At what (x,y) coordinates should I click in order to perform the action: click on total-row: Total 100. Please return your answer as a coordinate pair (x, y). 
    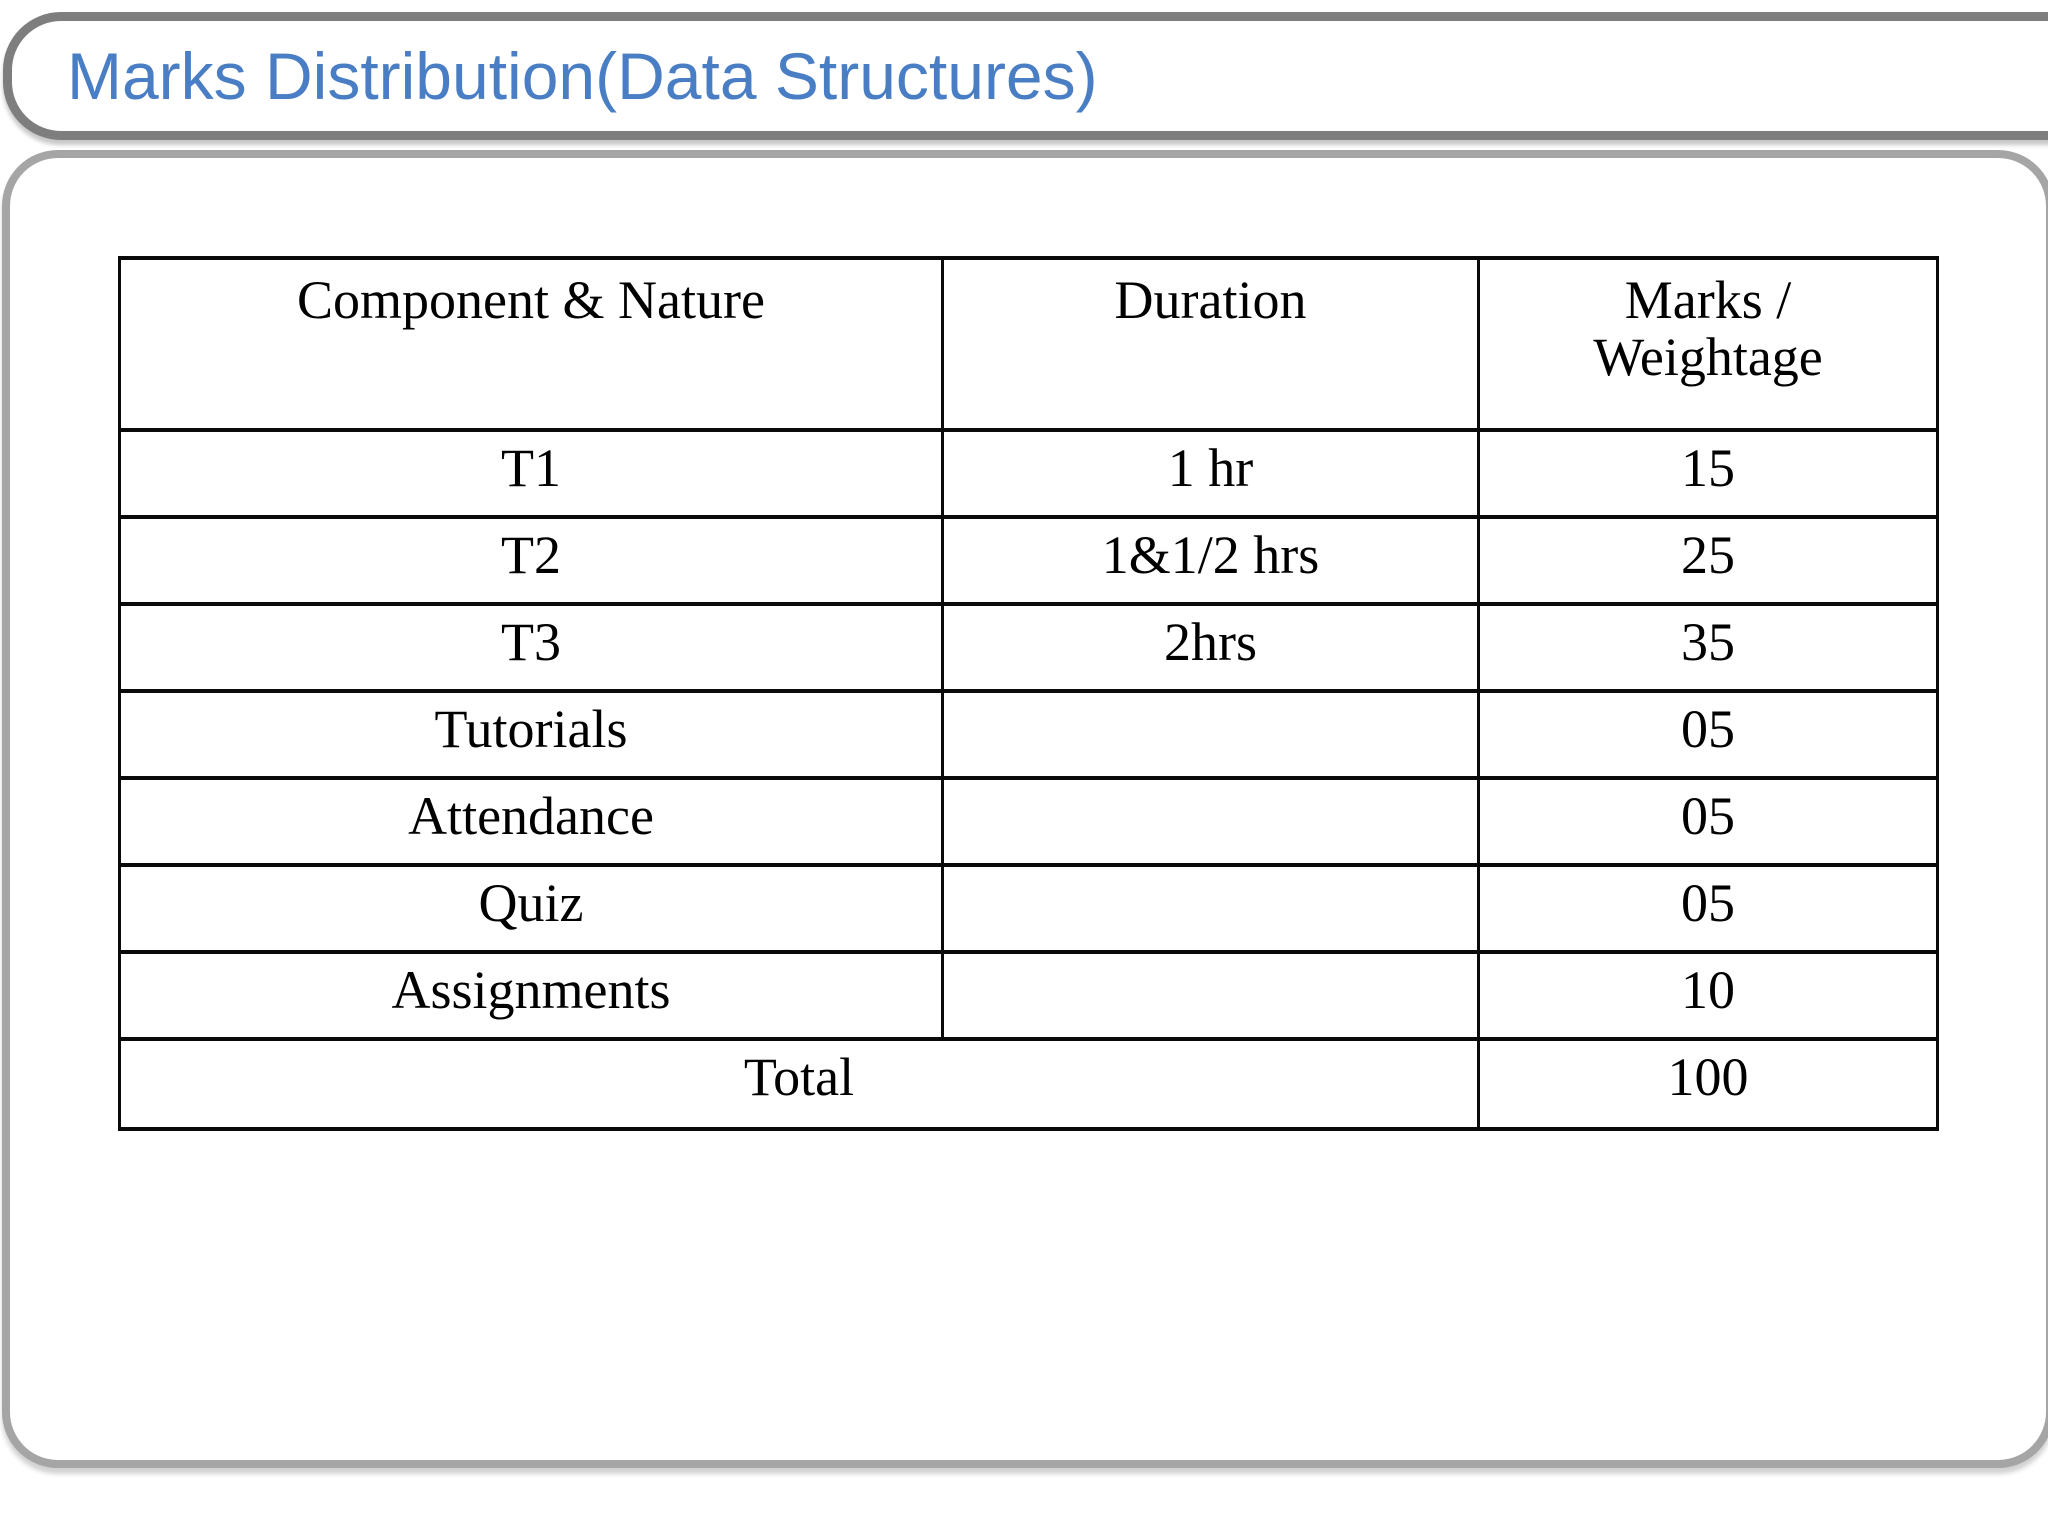
    Looking at the image, I should click on (1028, 1084).